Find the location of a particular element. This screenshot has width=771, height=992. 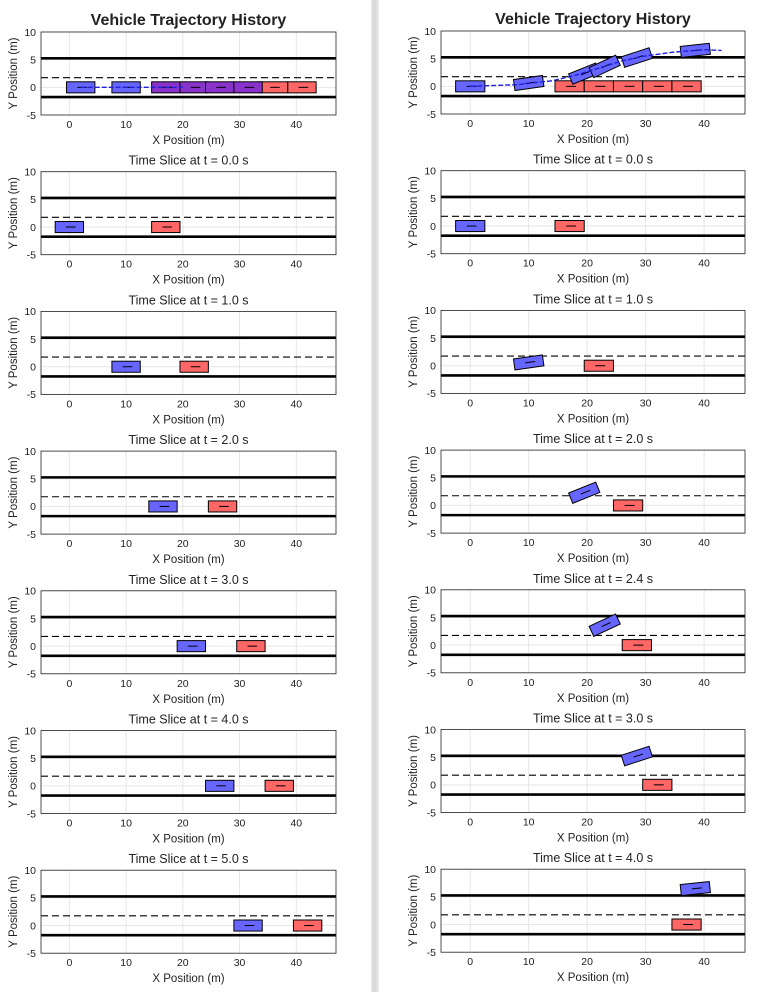

subplot-title: Vehicle Trajectory History is located at coordinates (593, 19).